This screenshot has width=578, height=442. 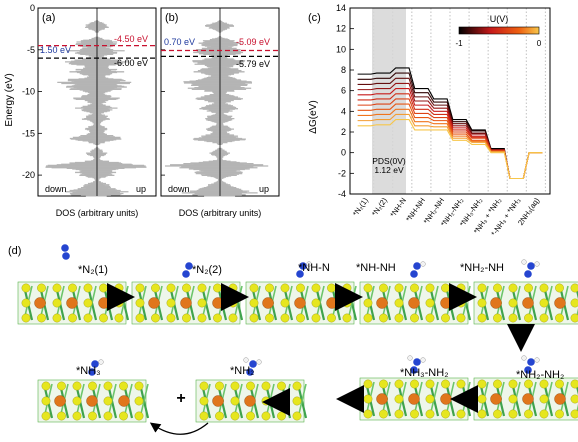 What do you see at coordinates (179, 189) in the screenshot?
I see `dos-down-label-b: down` at bounding box center [179, 189].